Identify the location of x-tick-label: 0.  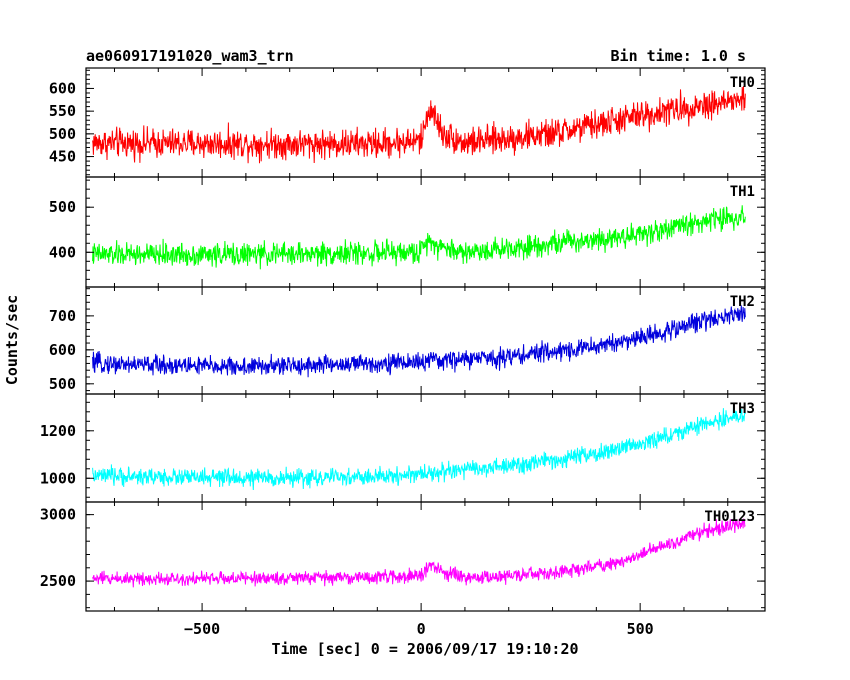
(421, 629).